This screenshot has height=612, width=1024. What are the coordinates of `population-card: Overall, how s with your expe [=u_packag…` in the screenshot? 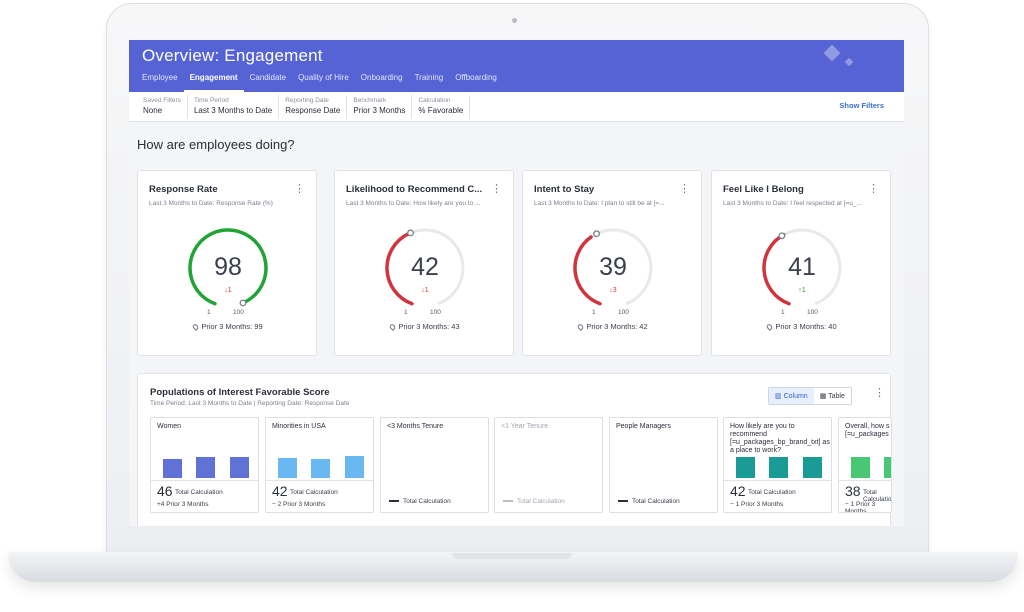 It's located at (865, 465).